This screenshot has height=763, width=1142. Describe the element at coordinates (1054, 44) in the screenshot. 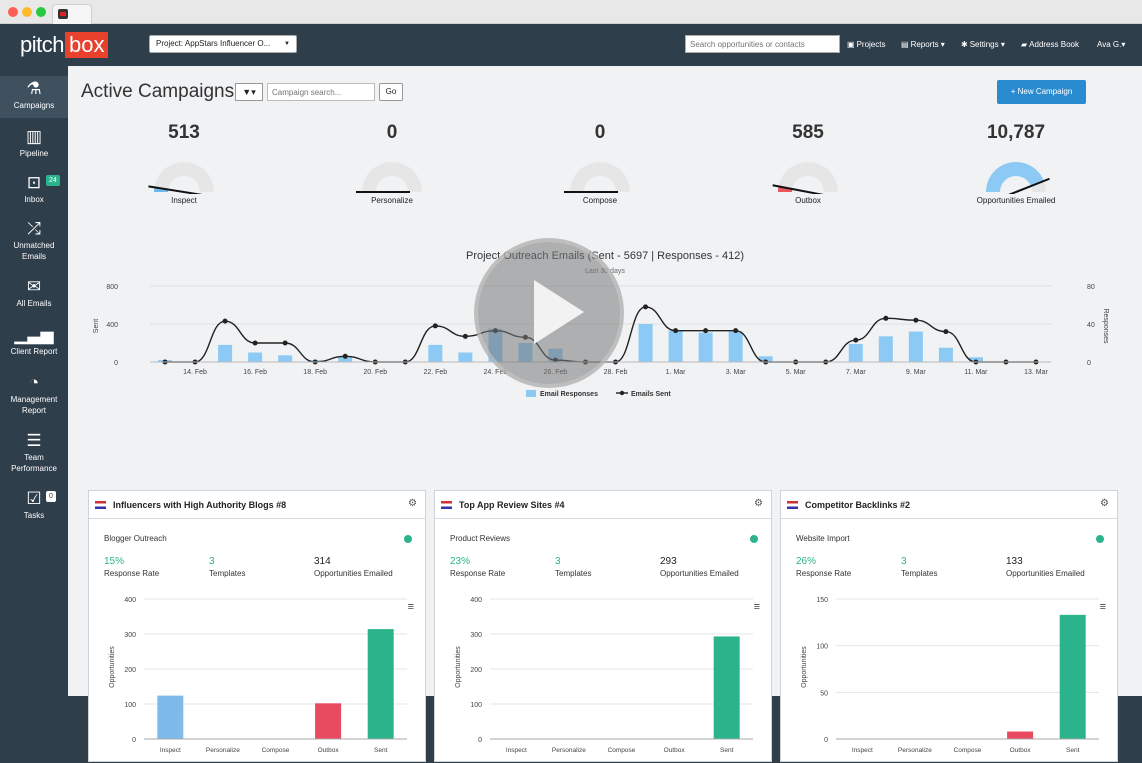

I see `nav-address-book-label: Address Book` at that location.